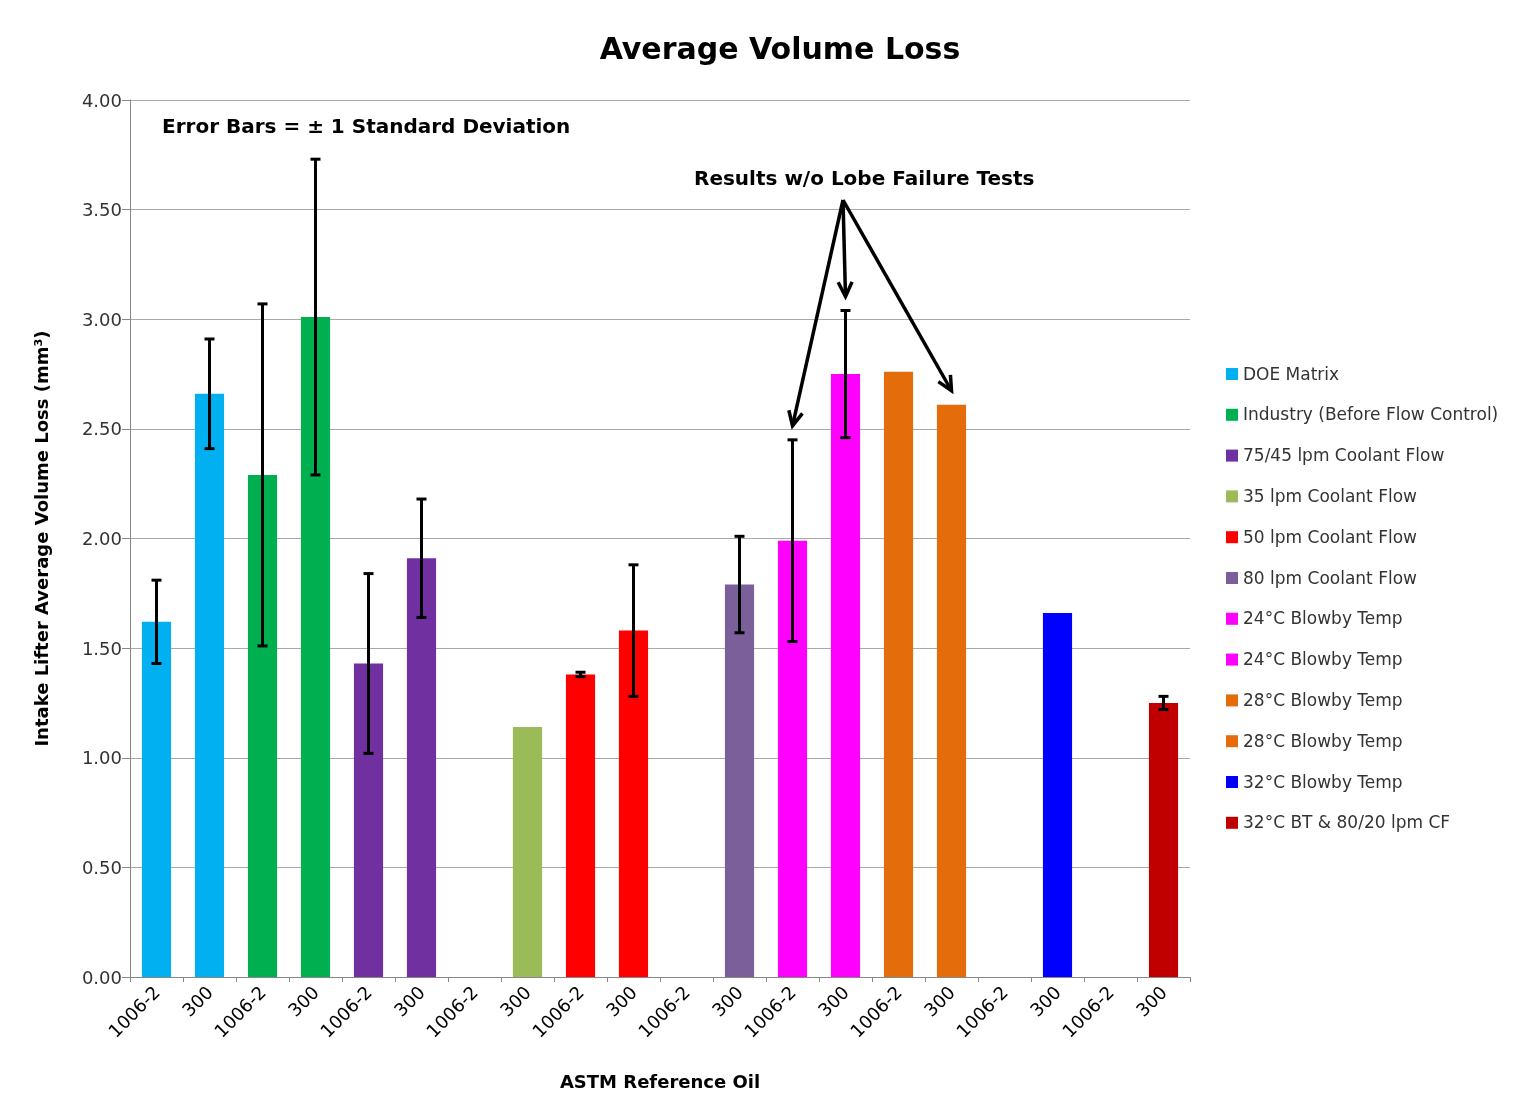 The height and width of the screenshot is (1114, 1528). I want to click on annotation: Results w/o Lobe Failure Tests, so click(864, 178).